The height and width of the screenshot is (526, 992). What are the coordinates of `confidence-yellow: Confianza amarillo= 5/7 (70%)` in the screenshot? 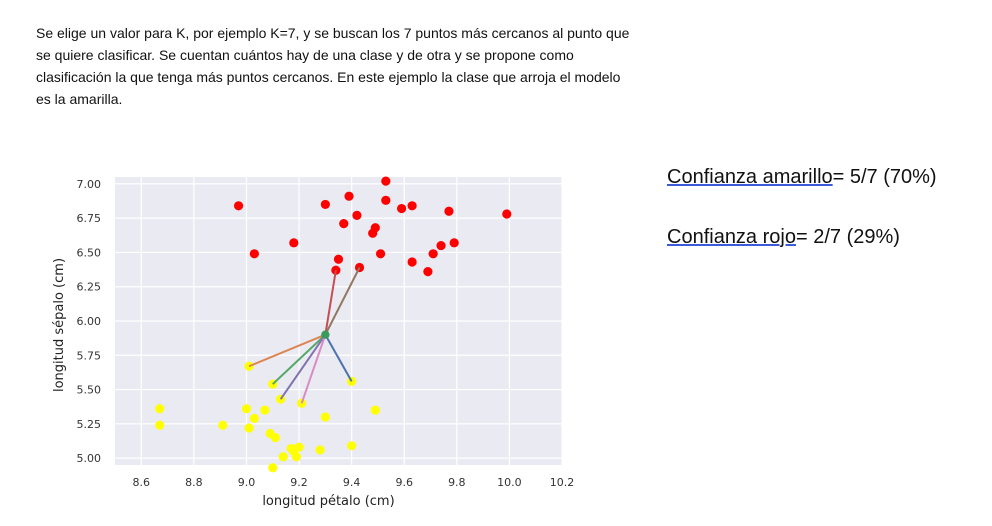 It's located at (802, 177).